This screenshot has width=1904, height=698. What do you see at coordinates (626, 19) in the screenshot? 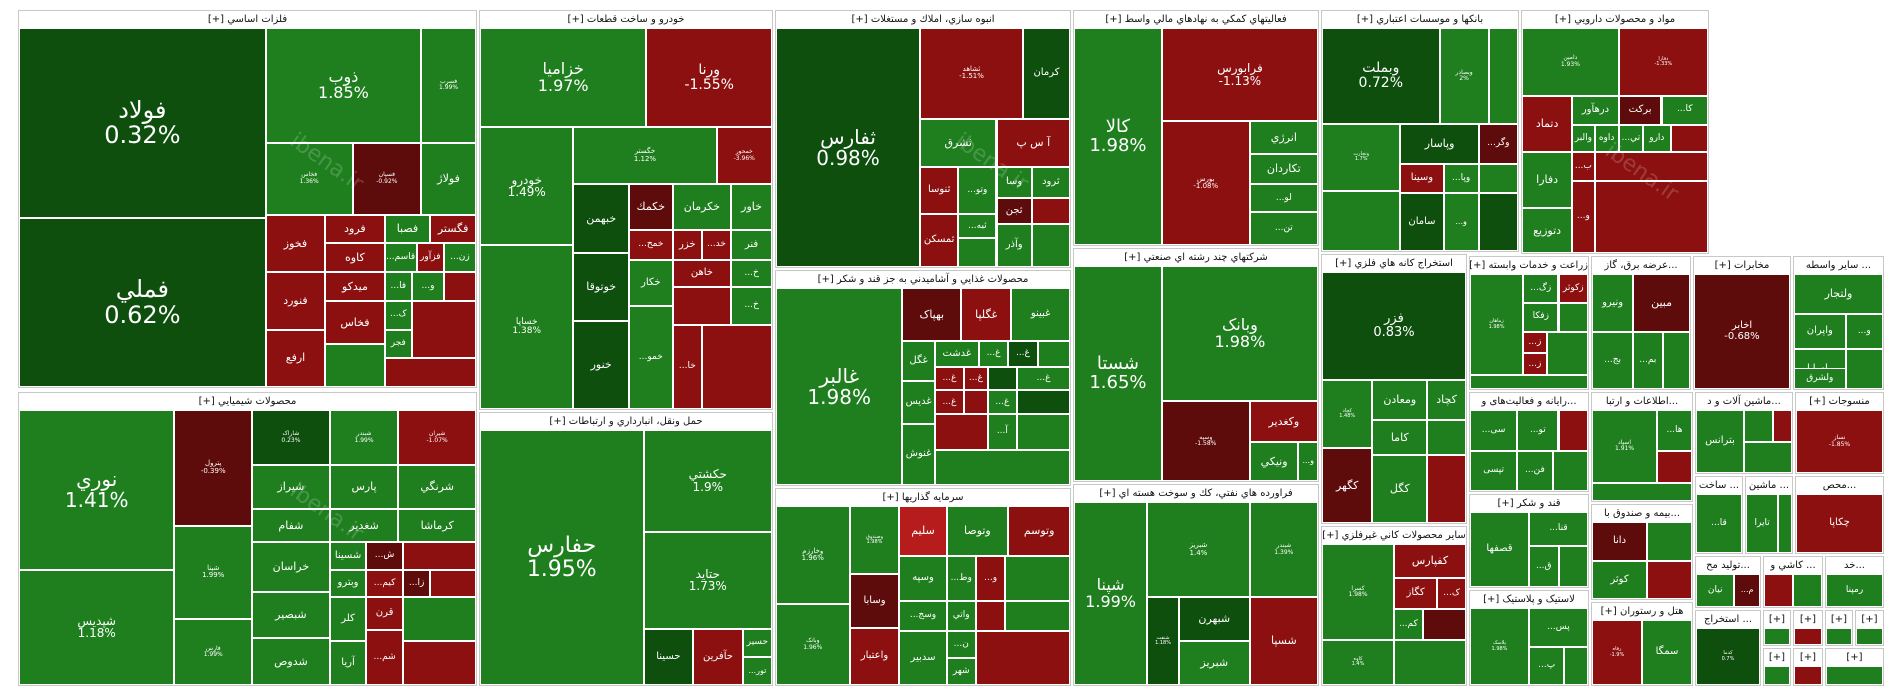
I see `sector-header: خودرو و ساخت قطعات [+]` at bounding box center [626, 19].